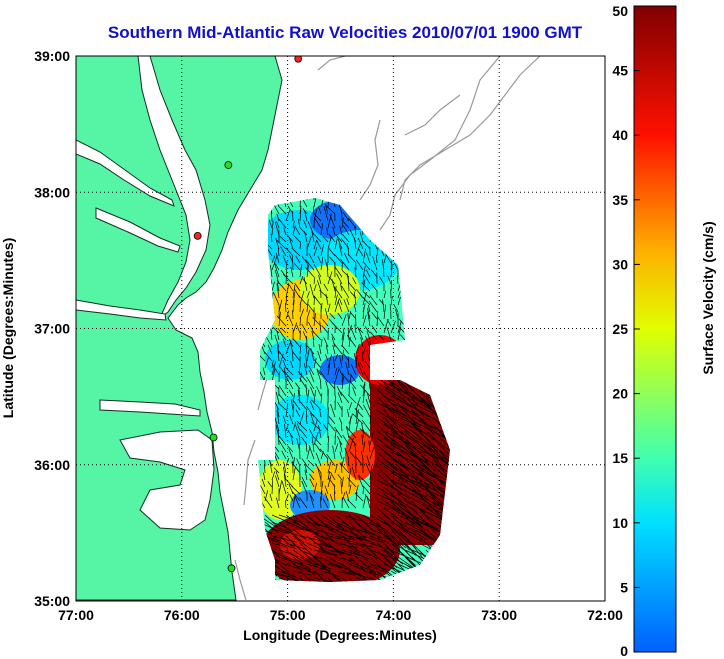  I want to click on colorbar-tick-label: 0, so click(624, 651).